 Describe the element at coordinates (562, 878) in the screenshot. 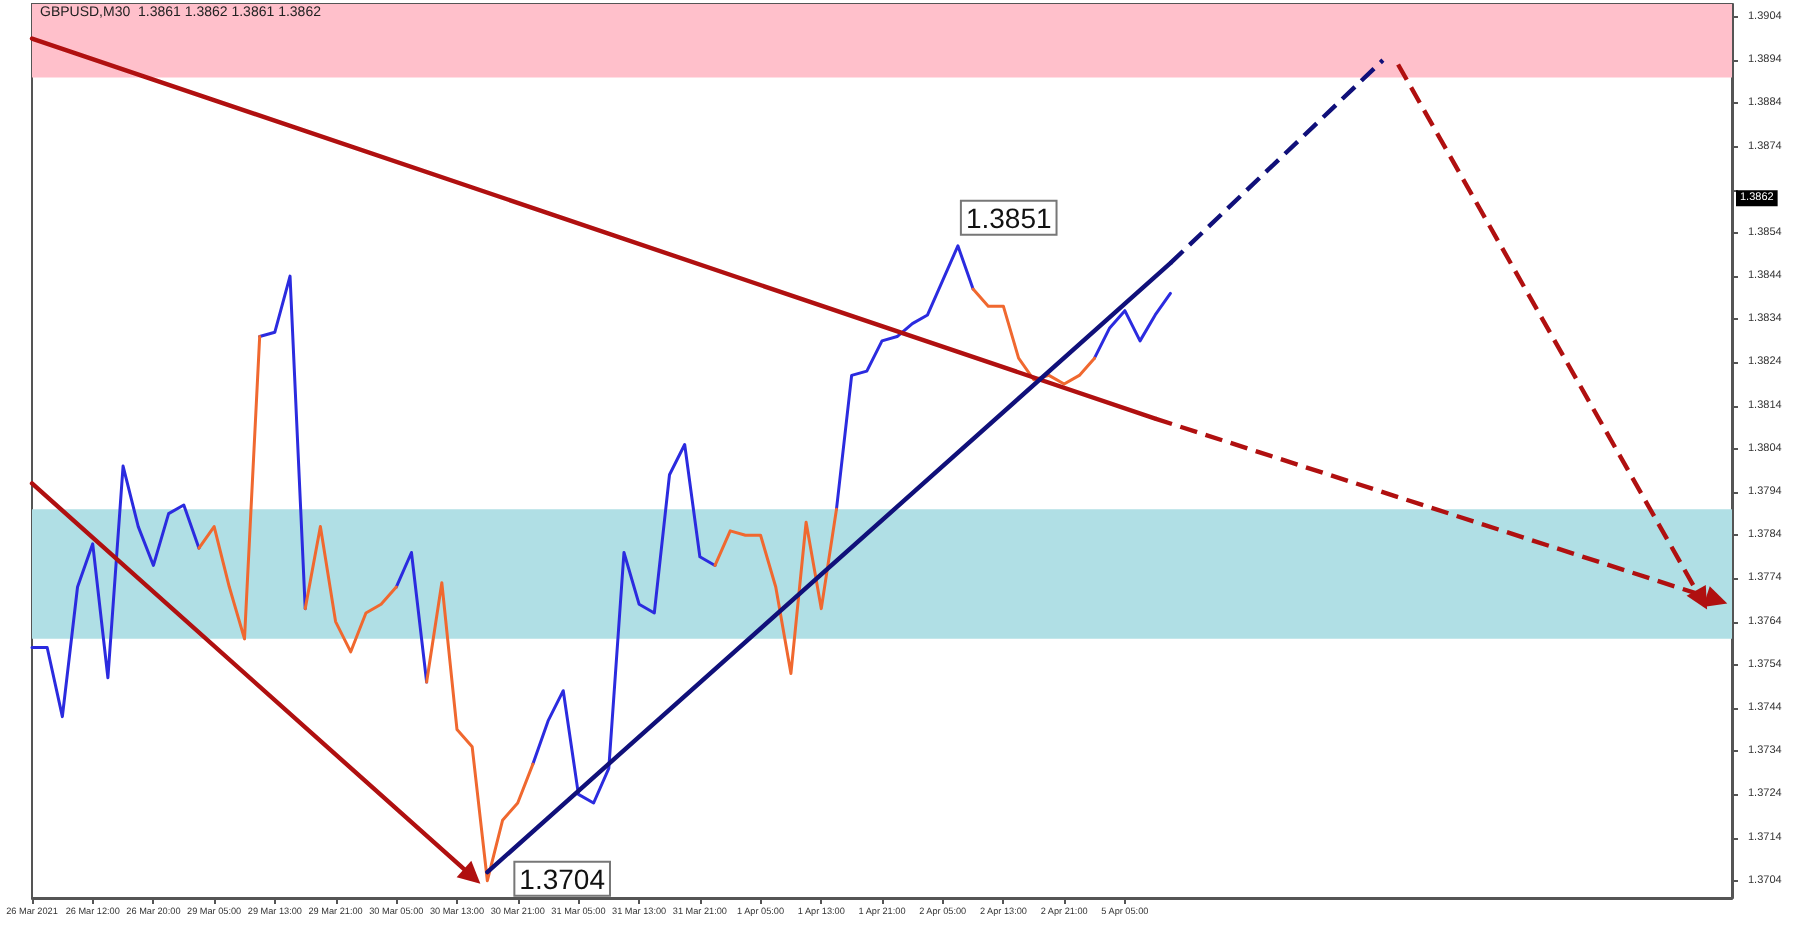

I see `annotation: 1.3704` at that location.